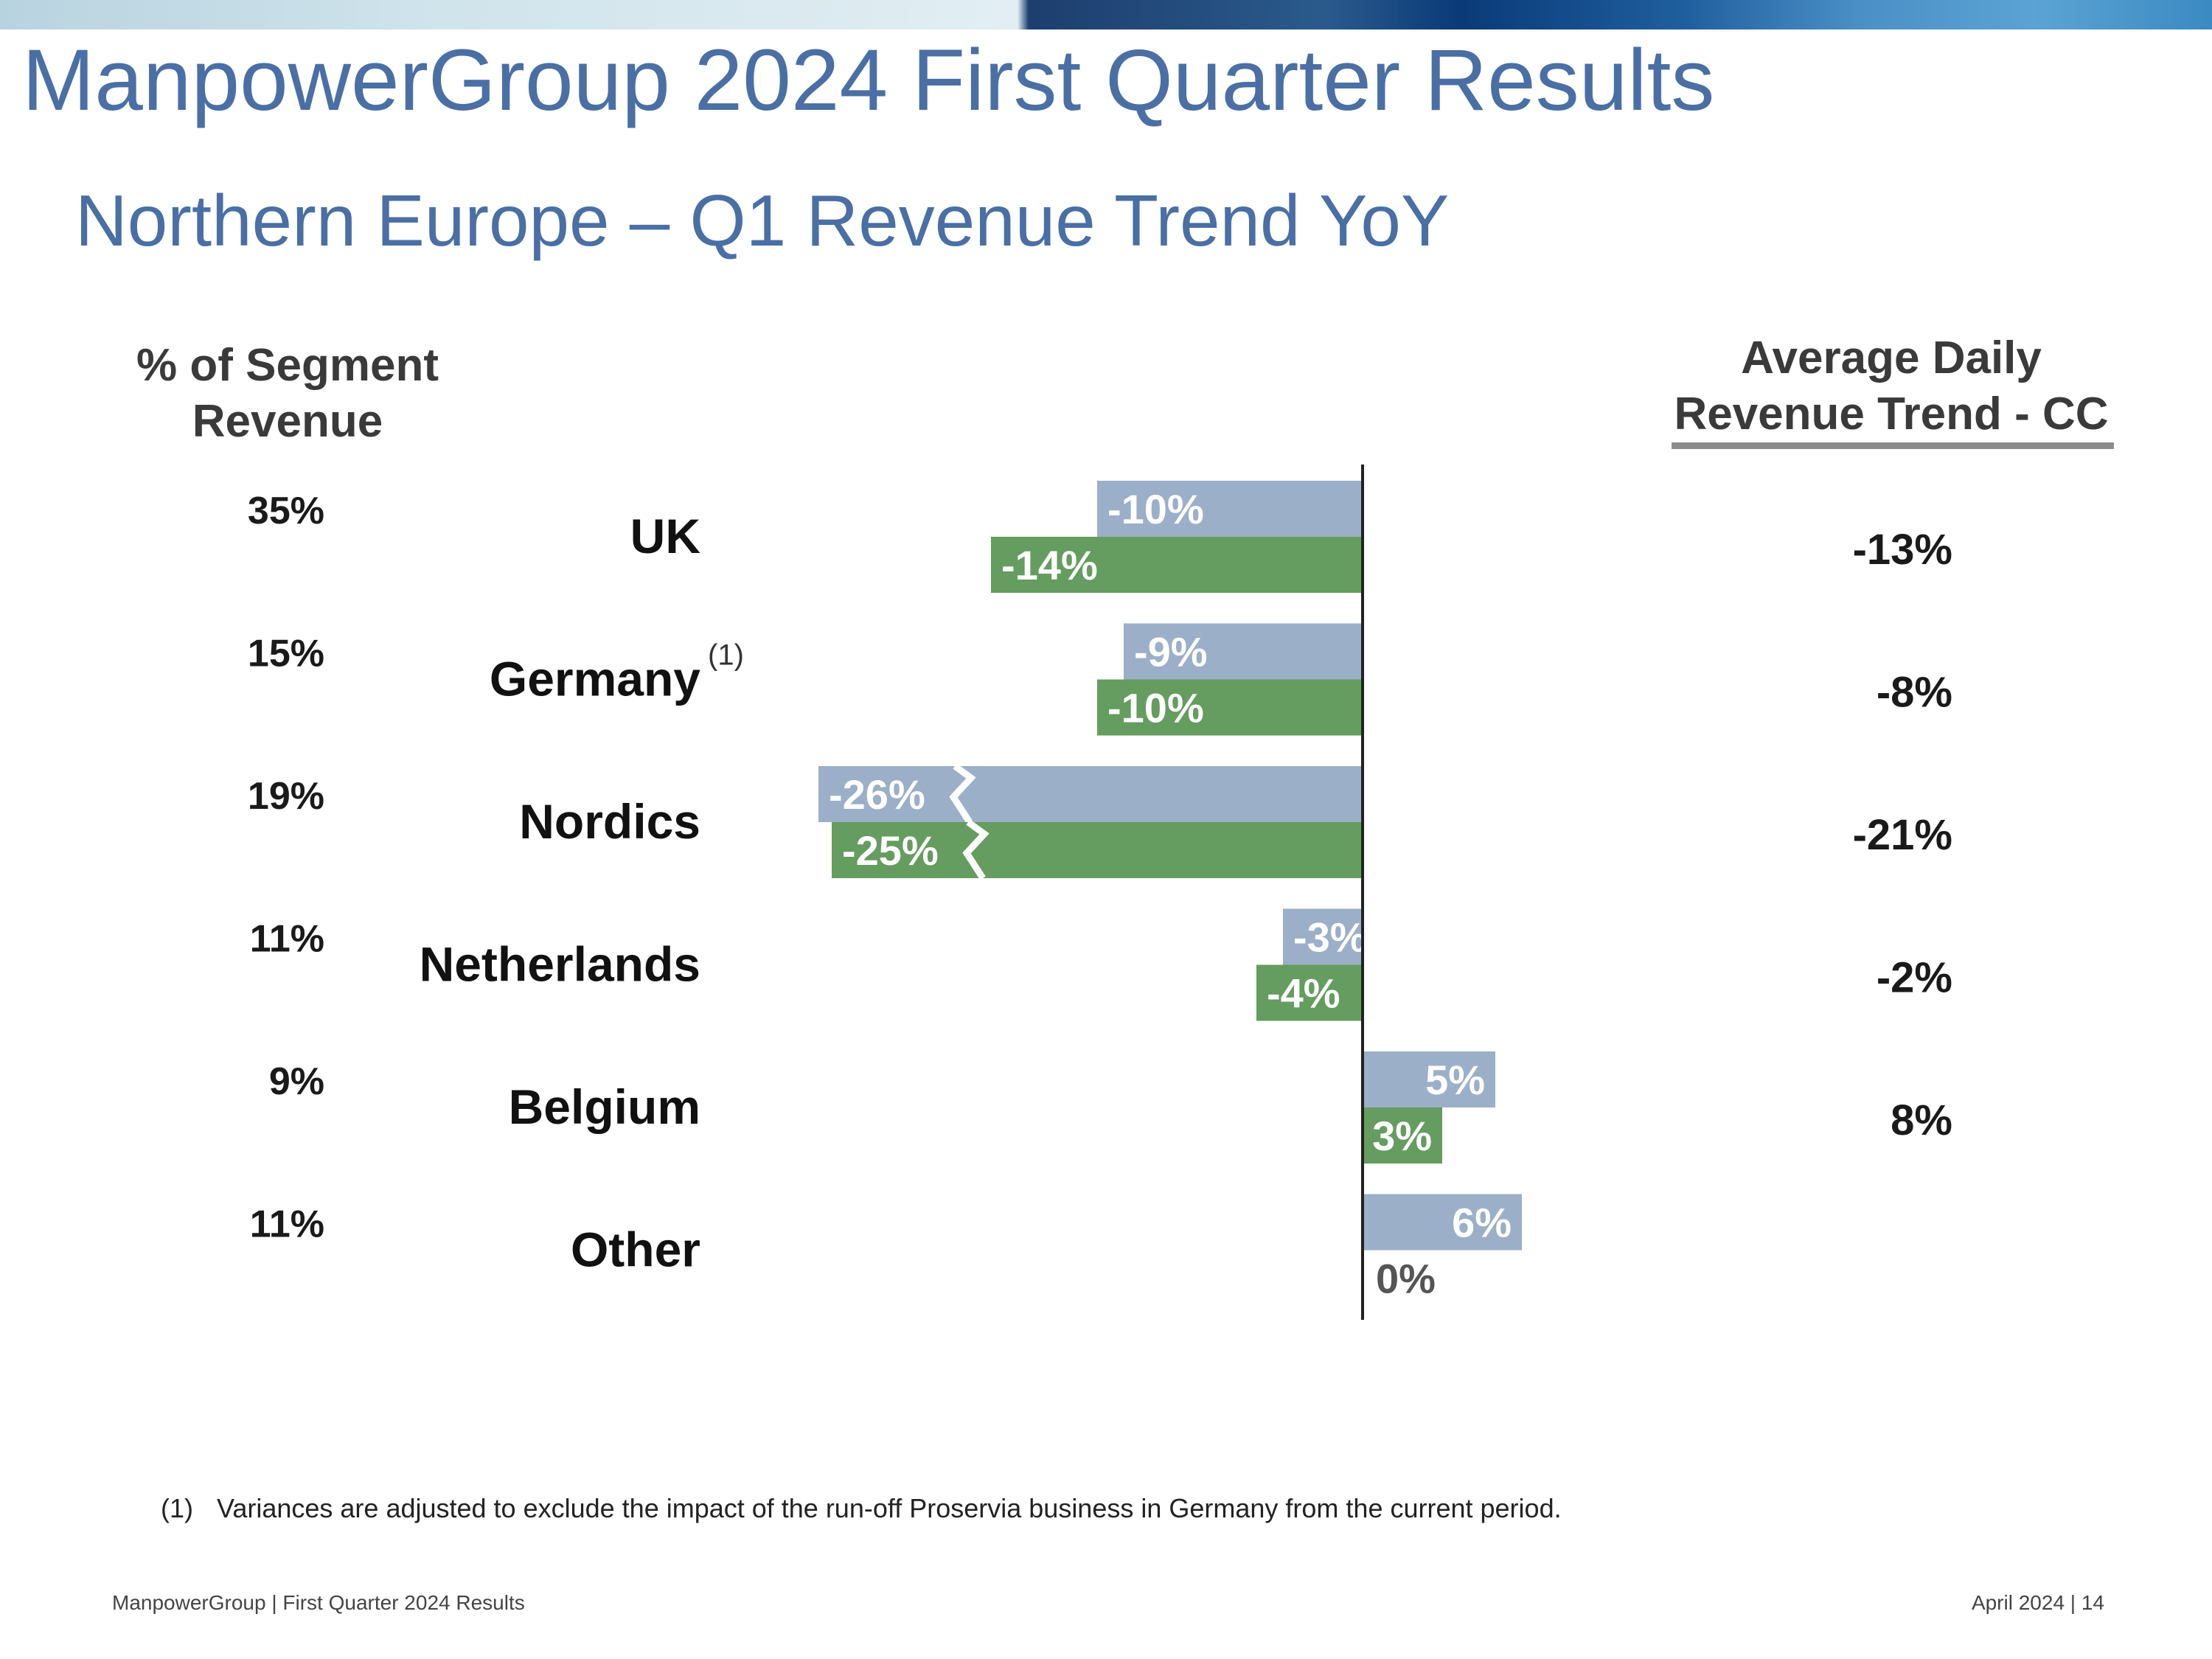 This screenshot has height=1659, width=2212. What do you see at coordinates (286, 511) in the screenshot?
I see `segment-share-value: 35%` at bounding box center [286, 511].